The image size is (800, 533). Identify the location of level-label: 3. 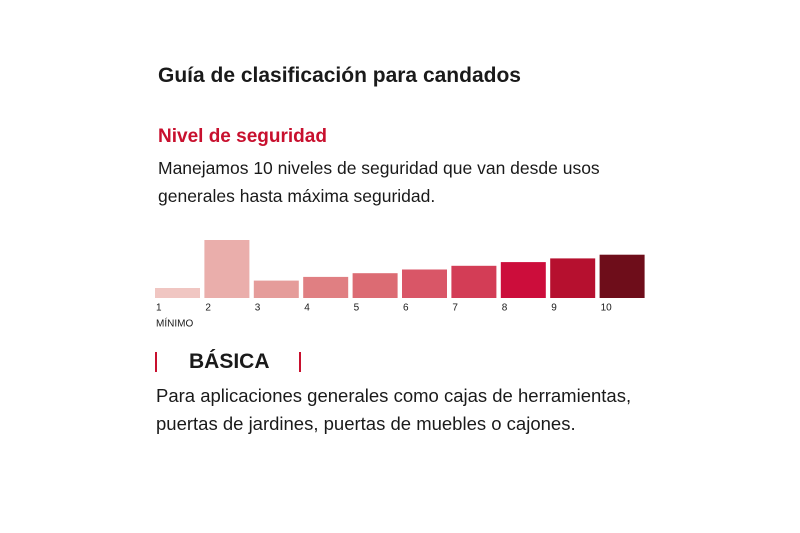
(258, 308).